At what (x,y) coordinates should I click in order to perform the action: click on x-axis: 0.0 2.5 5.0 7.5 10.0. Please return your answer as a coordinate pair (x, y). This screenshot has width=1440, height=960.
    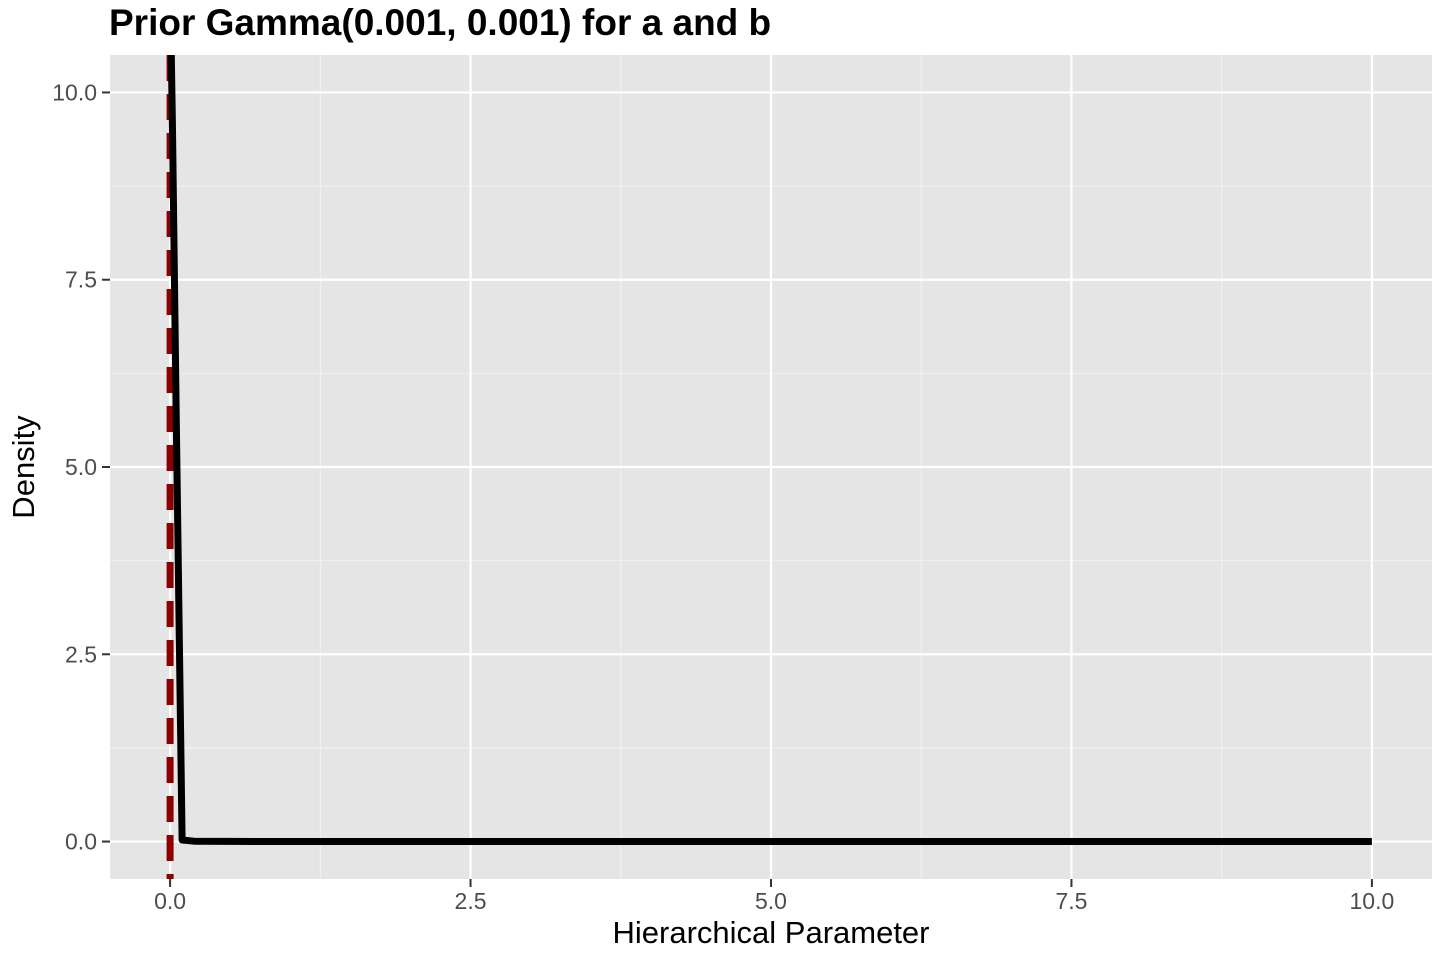
    Looking at the image, I should click on (774, 896).